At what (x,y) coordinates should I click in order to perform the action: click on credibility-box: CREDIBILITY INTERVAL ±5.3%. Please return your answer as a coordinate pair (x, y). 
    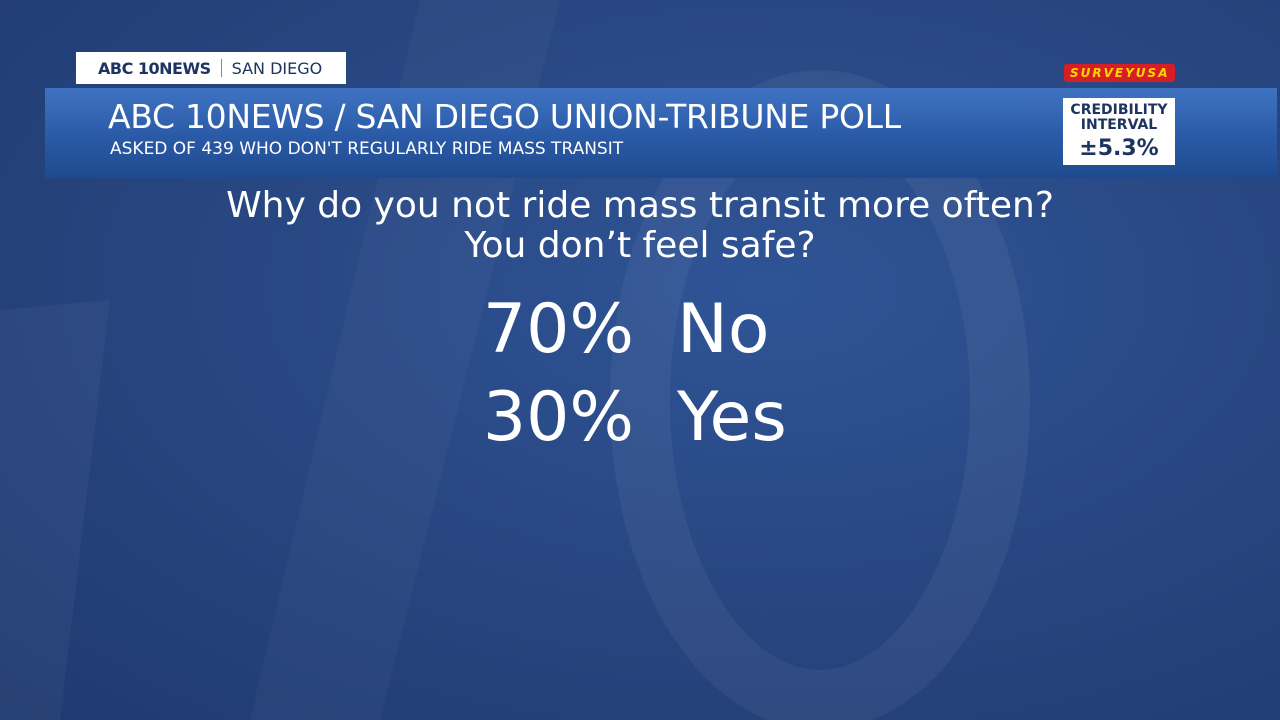
    Looking at the image, I should click on (1119, 131).